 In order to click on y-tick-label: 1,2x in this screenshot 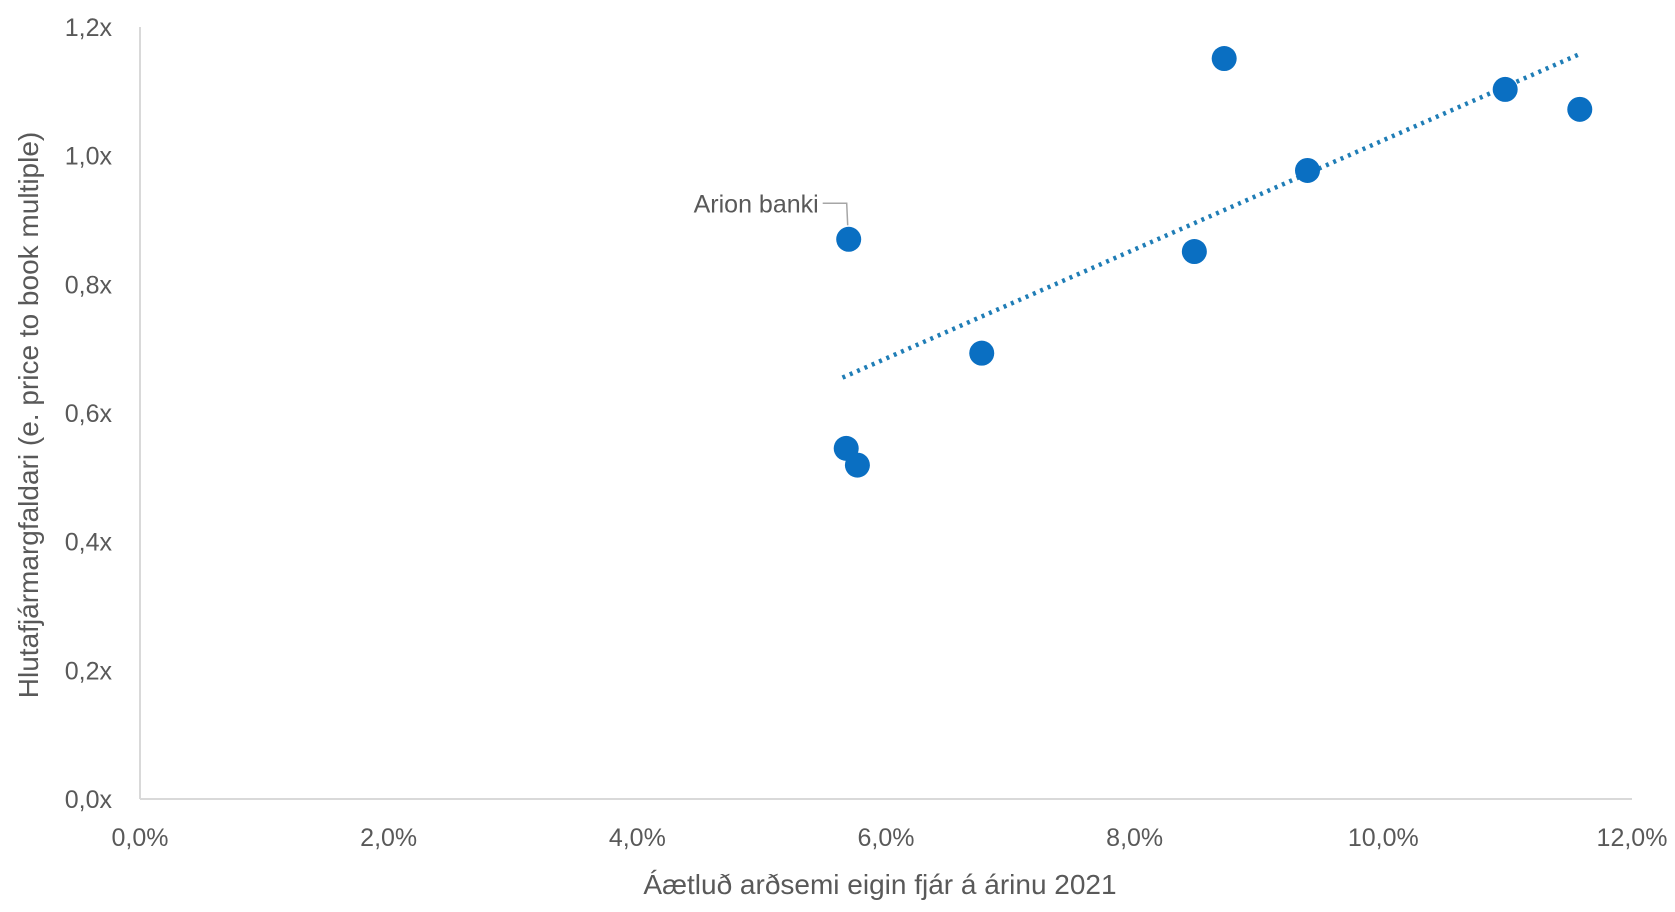, I will do `click(89, 28)`.